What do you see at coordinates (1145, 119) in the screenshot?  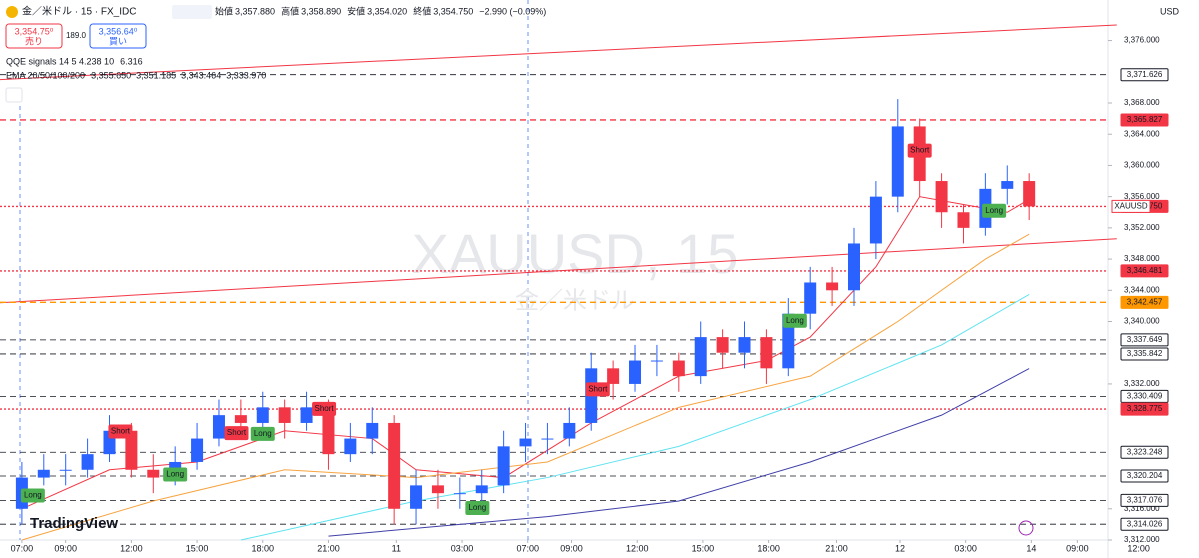 I see `level-label: 3,365.827` at bounding box center [1145, 119].